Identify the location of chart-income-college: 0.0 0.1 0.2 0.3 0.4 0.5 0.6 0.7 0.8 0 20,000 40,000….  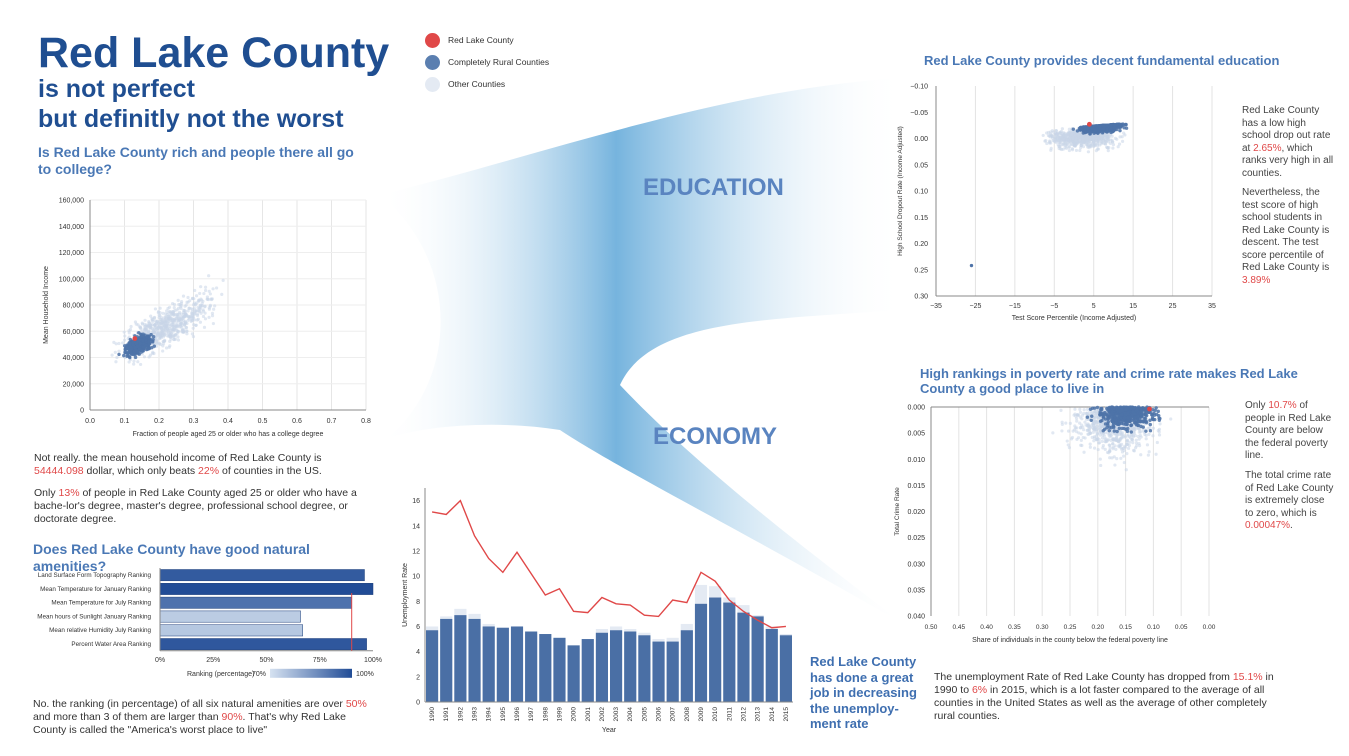
(207, 318).